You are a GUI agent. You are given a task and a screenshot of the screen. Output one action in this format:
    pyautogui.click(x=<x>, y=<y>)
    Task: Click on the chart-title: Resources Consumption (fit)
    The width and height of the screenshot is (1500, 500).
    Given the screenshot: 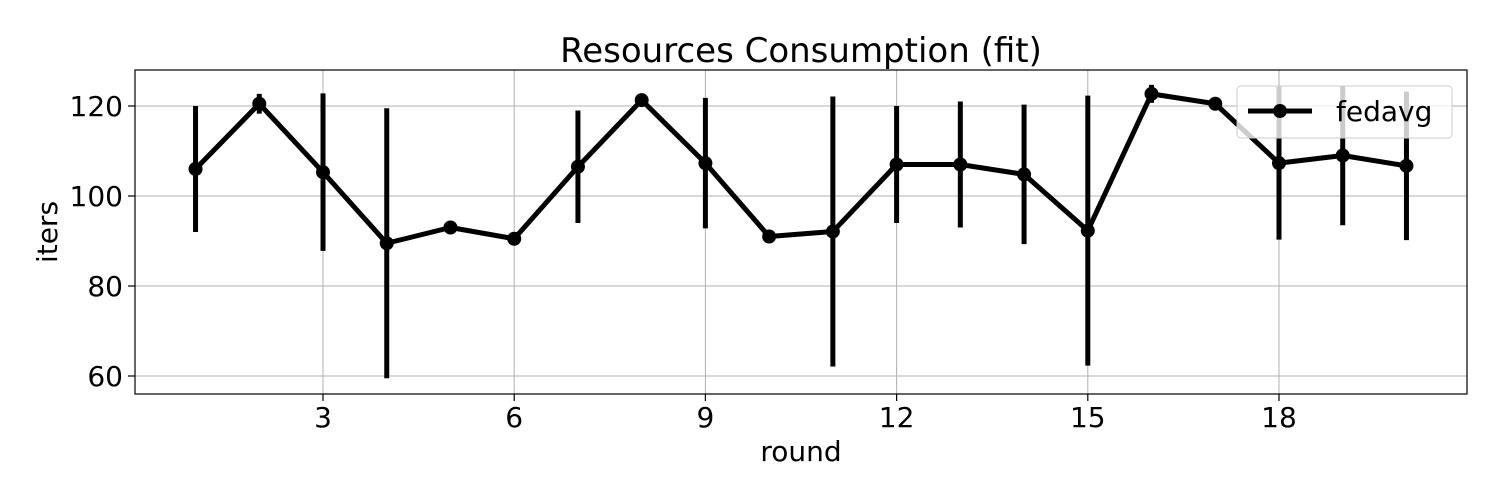 What is the action you would take?
    pyautogui.click(x=801, y=51)
    